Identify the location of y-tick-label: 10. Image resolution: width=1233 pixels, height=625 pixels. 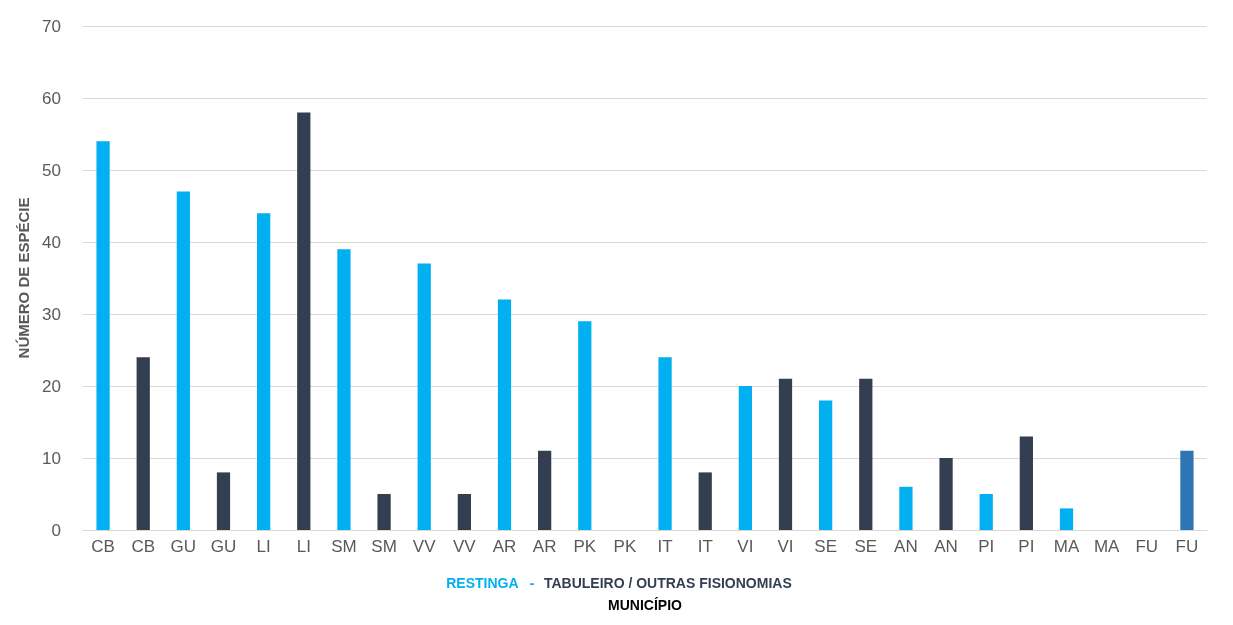
(51, 458).